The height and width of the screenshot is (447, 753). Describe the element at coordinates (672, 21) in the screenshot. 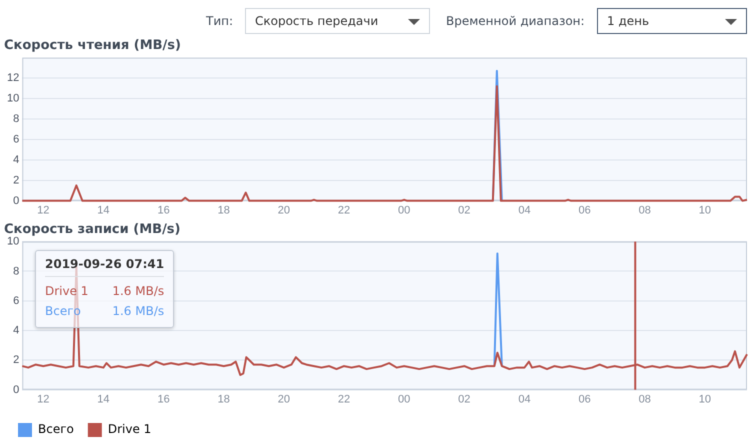

I see `dropdown: 1 день` at that location.